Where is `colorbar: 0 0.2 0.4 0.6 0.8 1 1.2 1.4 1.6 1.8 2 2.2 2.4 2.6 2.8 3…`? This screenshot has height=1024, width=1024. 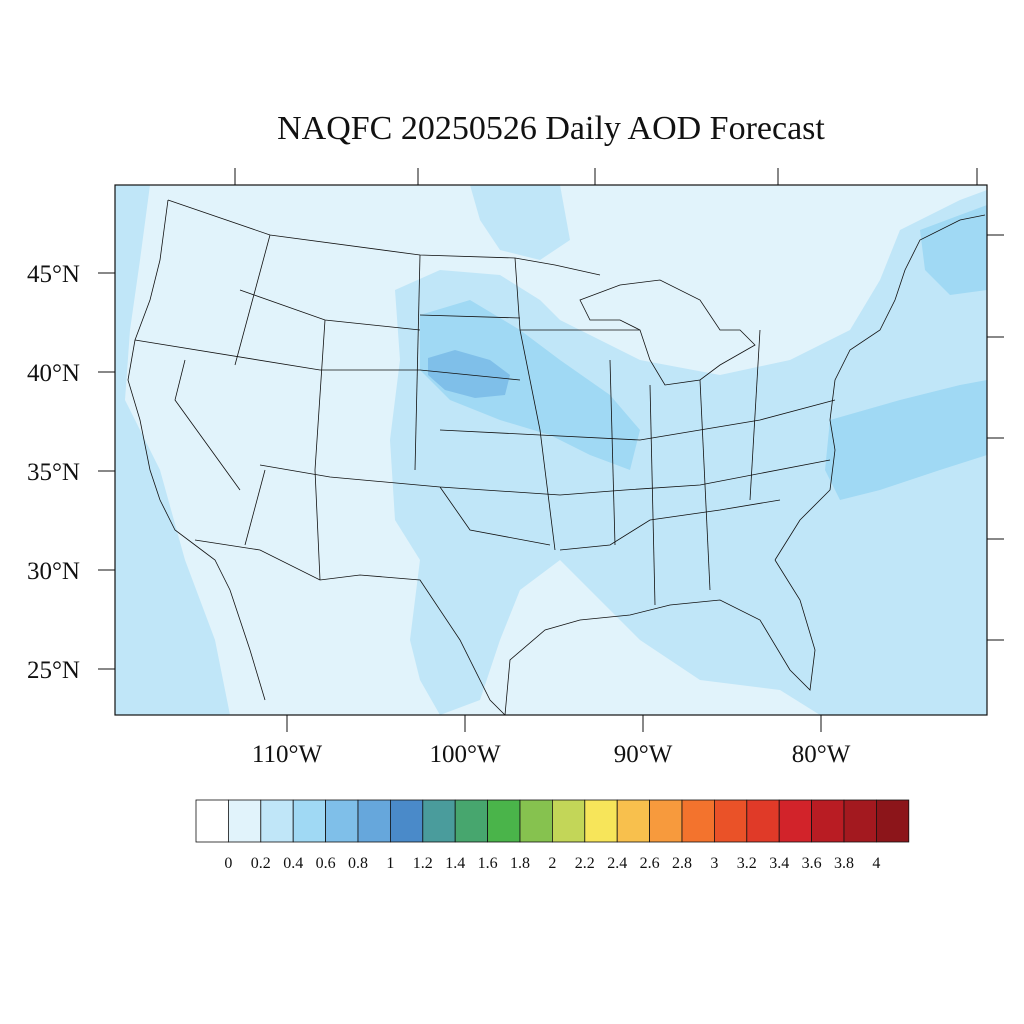
colorbar: 0 0.2 0.4 0.6 0.8 1 1.2 1.4 1.6 1.8 2 2.2 2.4 2.6 2.8 3… is located at coordinates (552, 835).